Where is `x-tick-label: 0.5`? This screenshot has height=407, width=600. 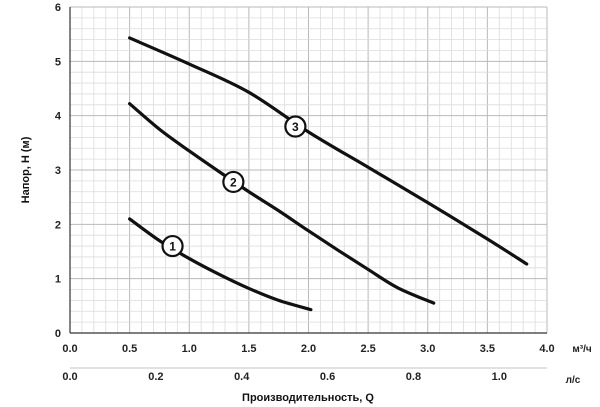
x-tick-label: 0.5 is located at coordinates (129, 349).